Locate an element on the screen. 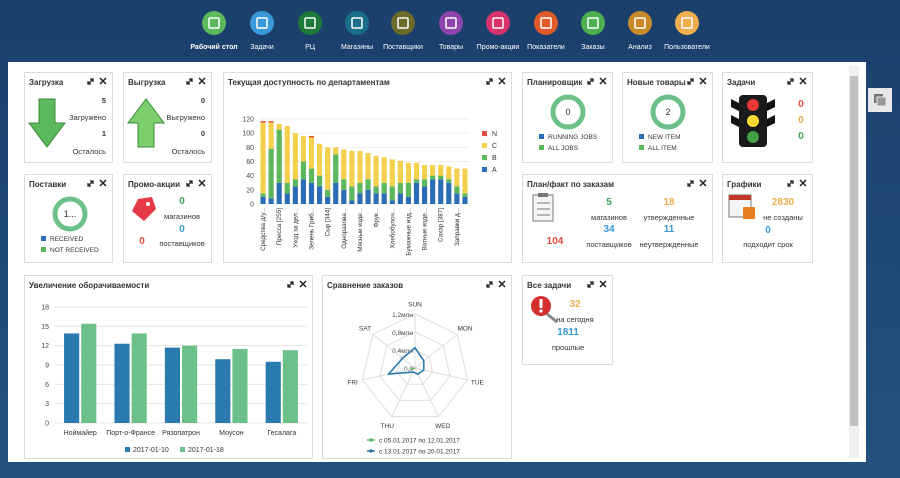  ring is located at coordinates (568, 112).